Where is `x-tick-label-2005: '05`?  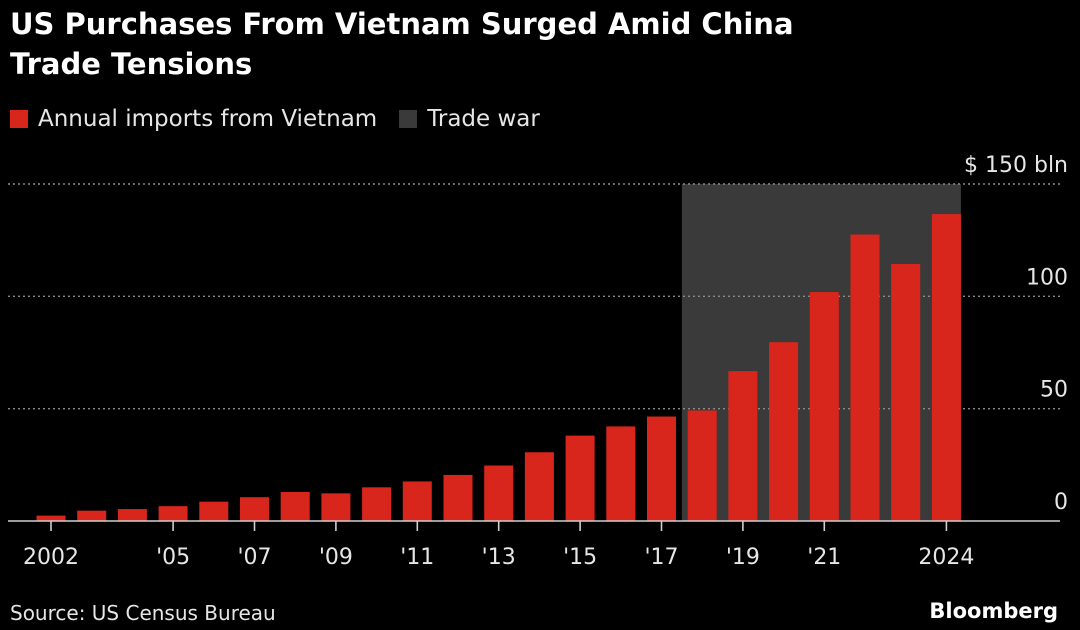 x-tick-label-2005: '05 is located at coordinates (173, 557).